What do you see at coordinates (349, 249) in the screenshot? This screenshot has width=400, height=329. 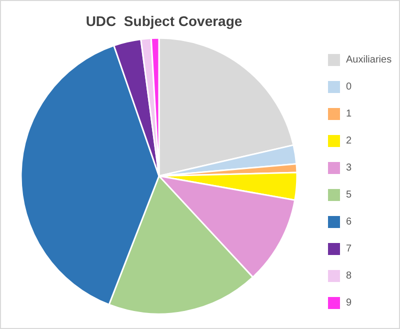 I see `legend-label: 7` at bounding box center [349, 249].